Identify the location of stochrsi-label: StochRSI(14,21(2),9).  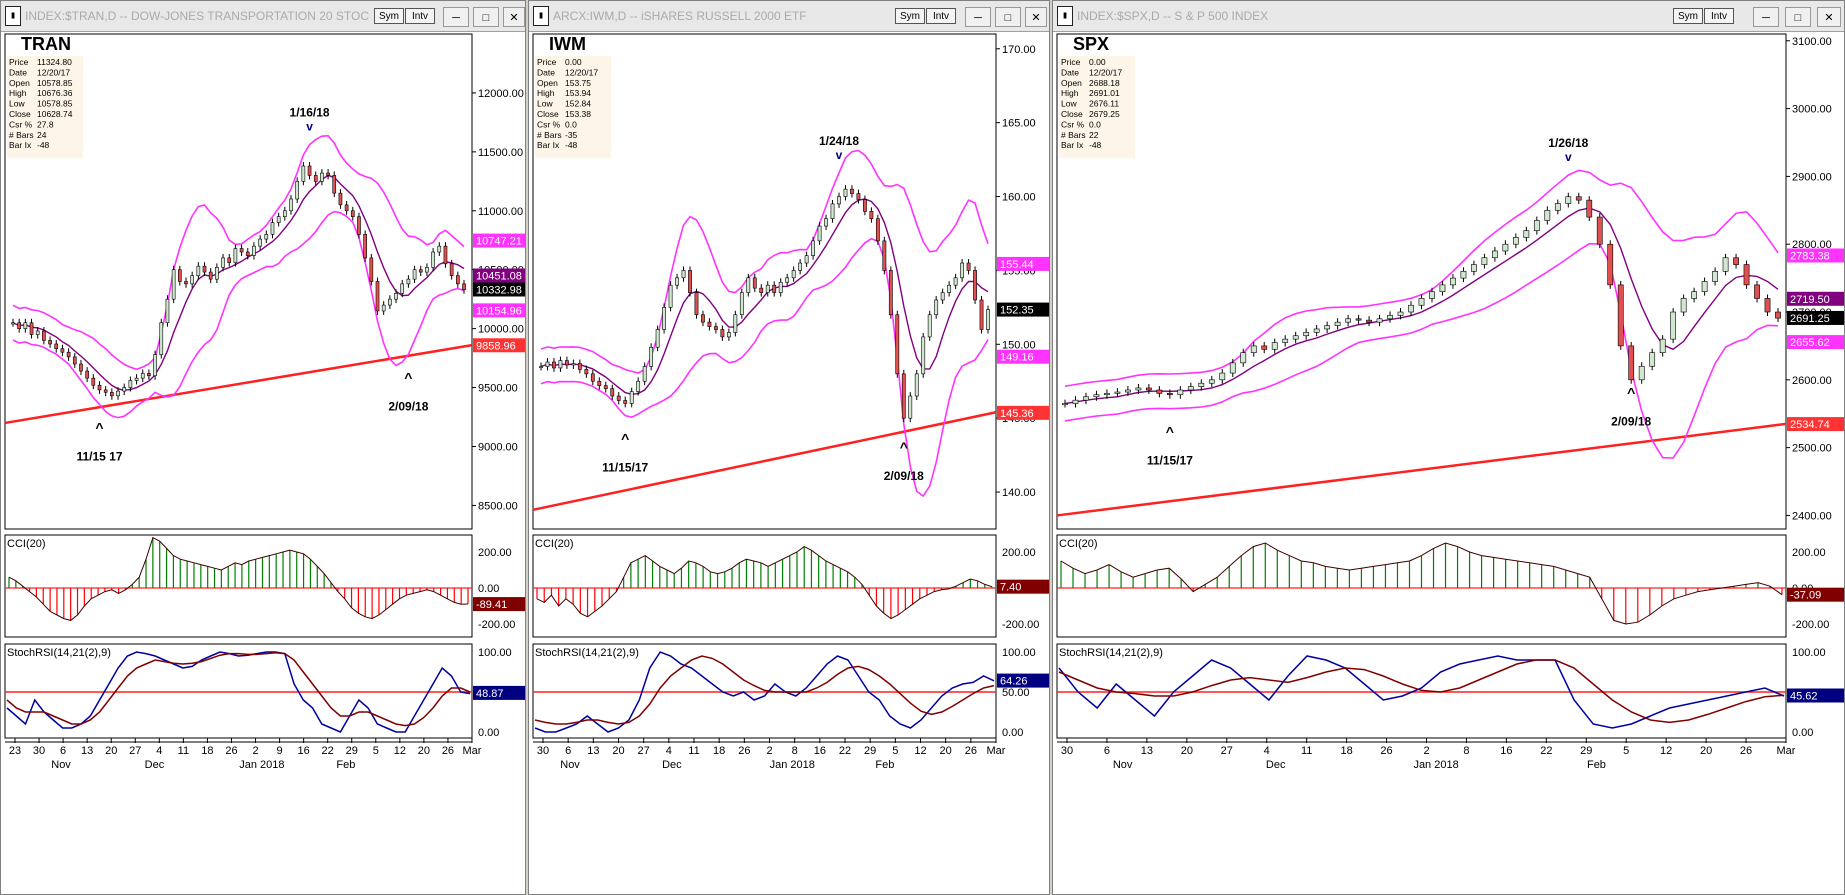
(1111, 653).